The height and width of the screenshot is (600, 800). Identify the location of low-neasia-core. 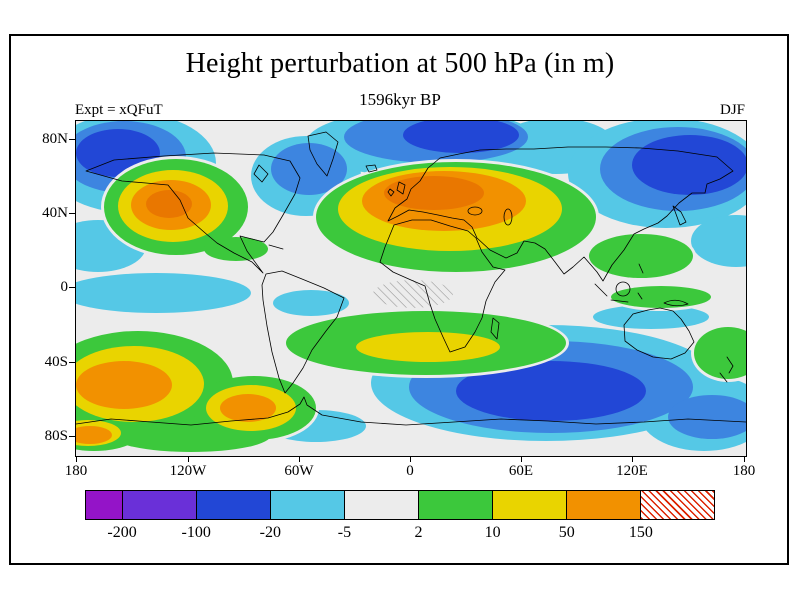
(689, 165).